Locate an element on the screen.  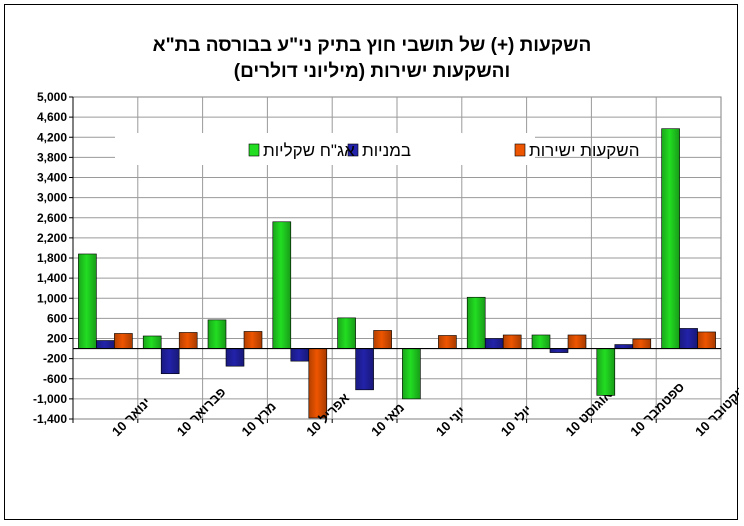
y-tick-label: 1,800 is located at coordinates (52, 258).